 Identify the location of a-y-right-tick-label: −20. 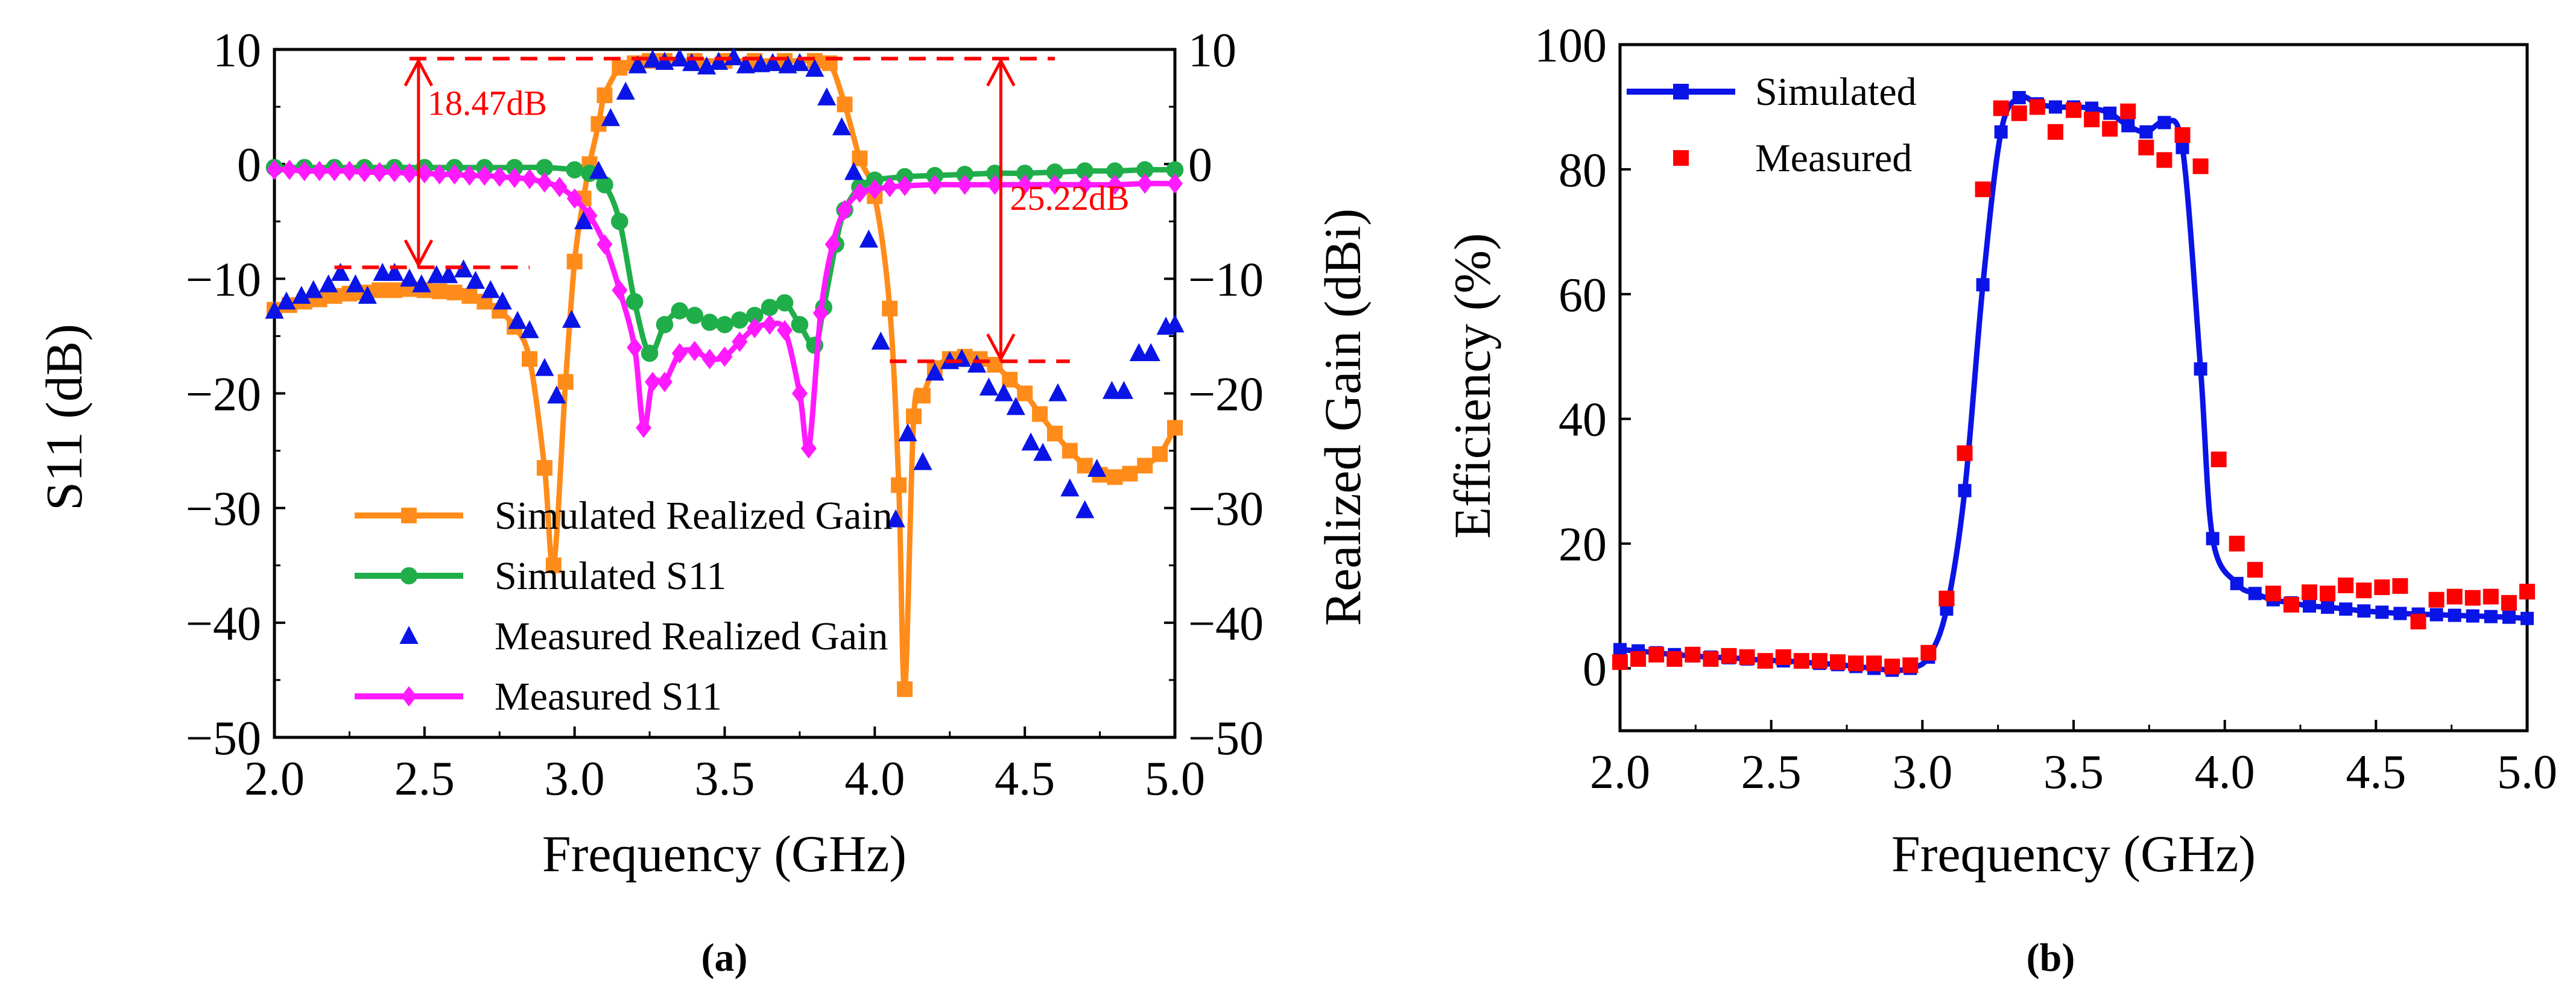
(1226, 394).